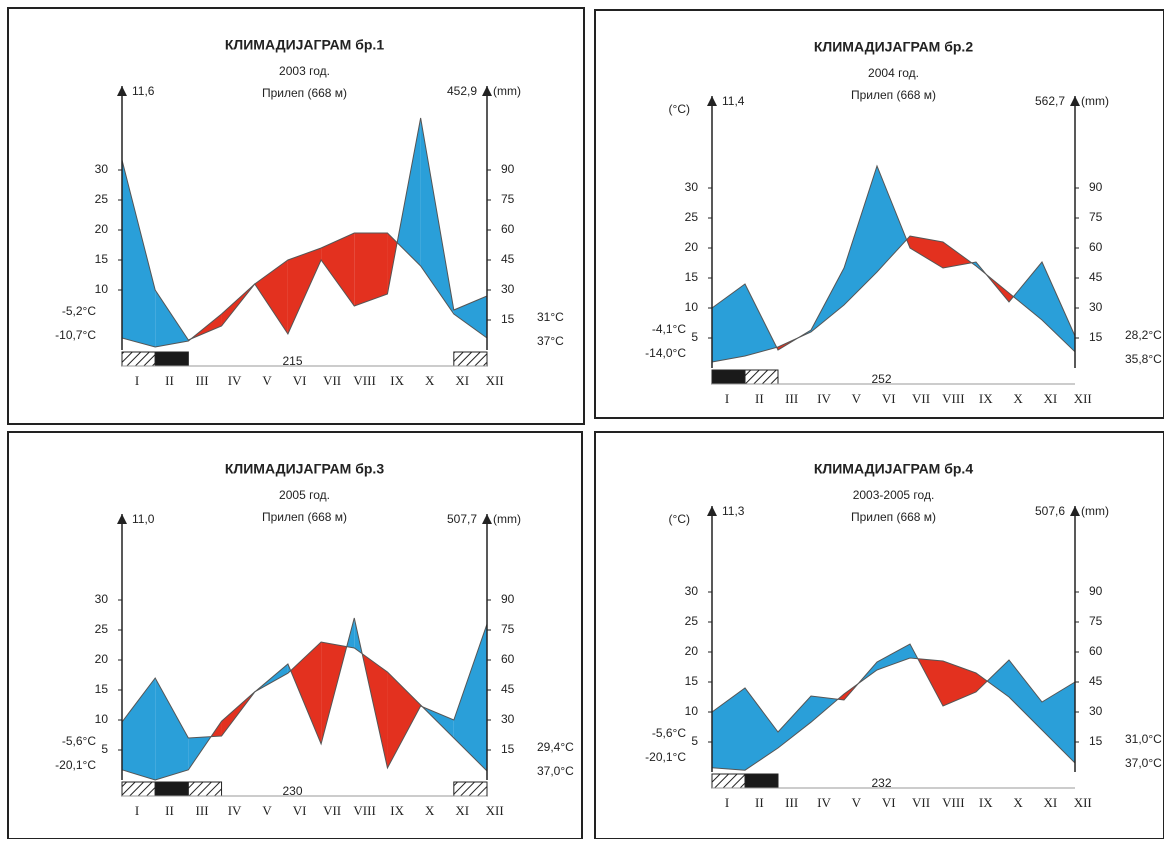  Describe the element at coordinates (169, 380) in the screenshot. I see `month-label: II` at that location.